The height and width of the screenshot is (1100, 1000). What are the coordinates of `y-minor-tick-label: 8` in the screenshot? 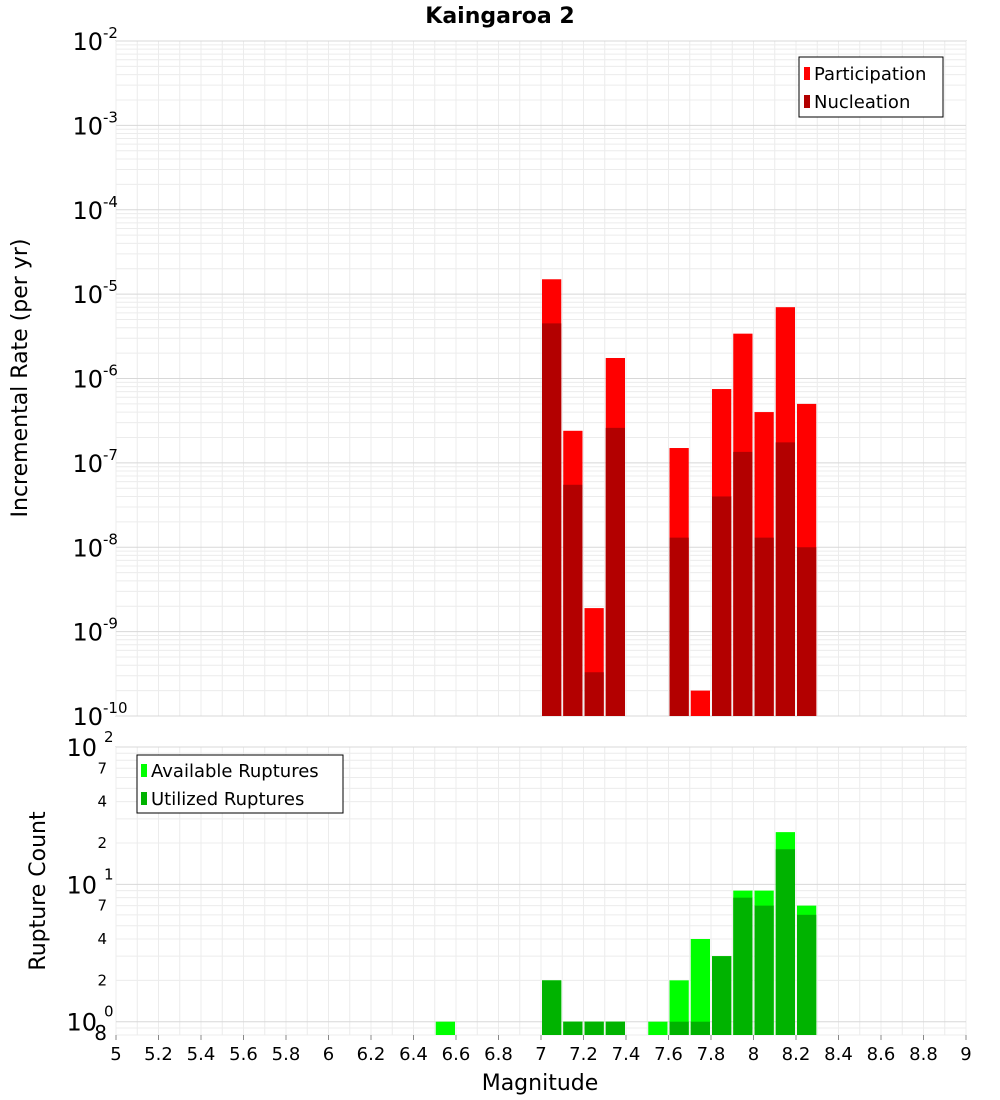 It's located at (100, 1033).